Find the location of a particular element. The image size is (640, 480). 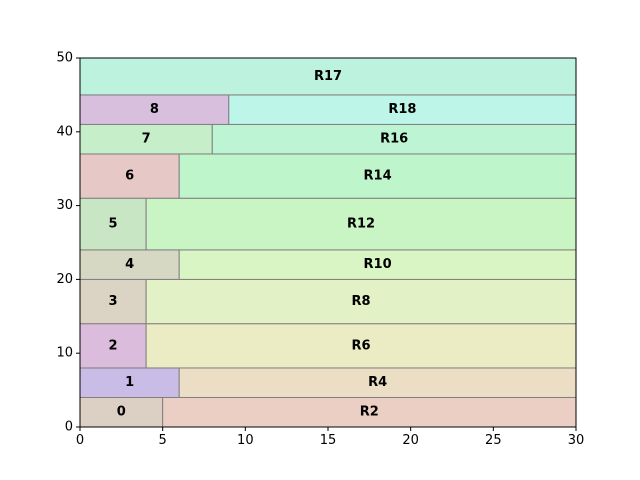

x-axis: 0 5 10 15 20 25 30 is located at coordinates (330, 437).